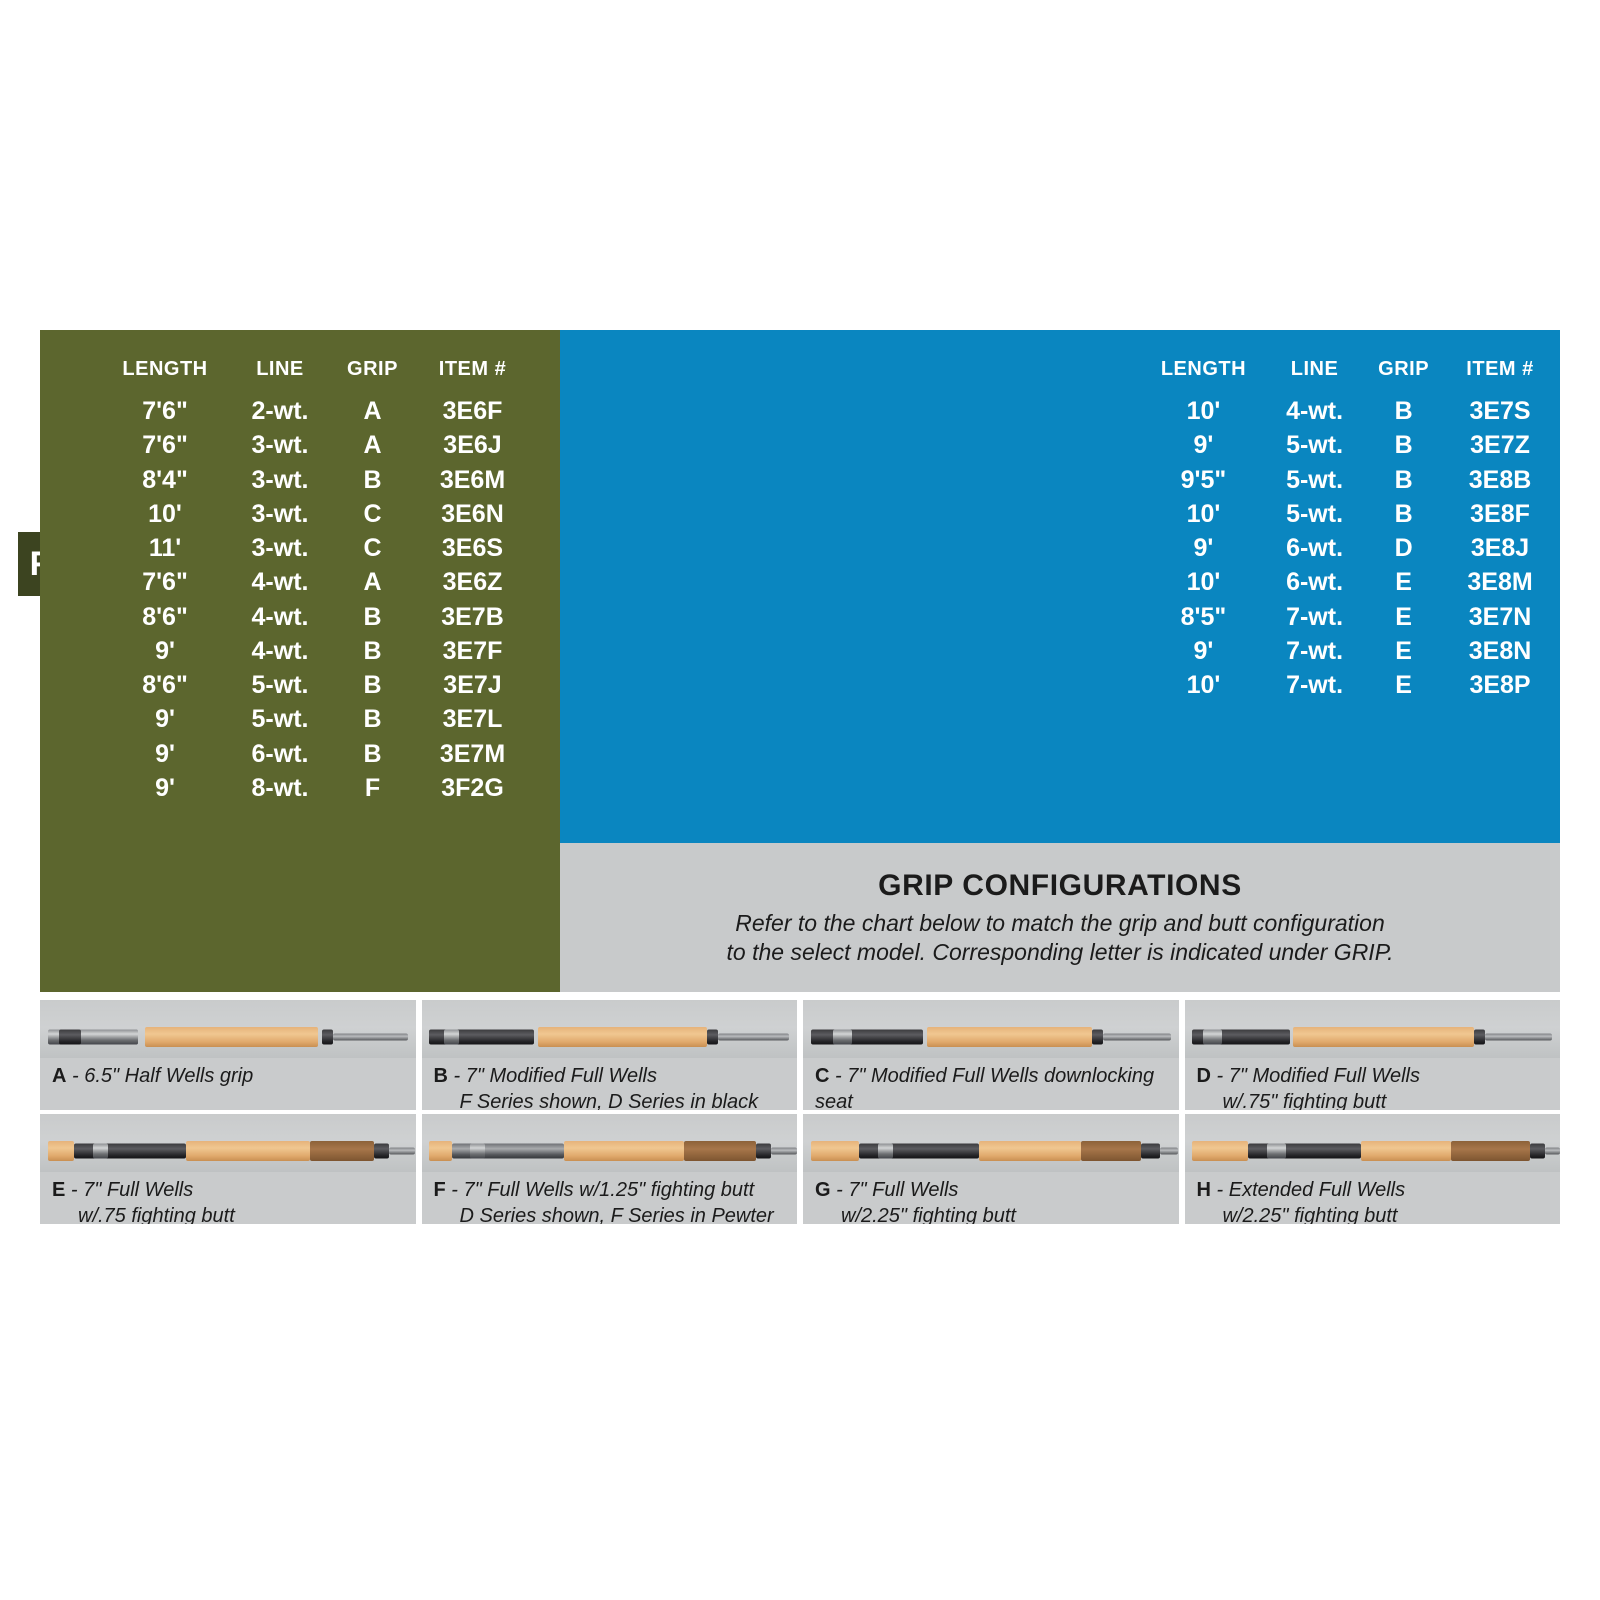 This screenshot has width=1600, height=1600. What do you see at coordinates (1352, 548) in the screenshot?
I see `table-row: 9' 6-wt. D 3E8J` at bounding box center [1352, 548].